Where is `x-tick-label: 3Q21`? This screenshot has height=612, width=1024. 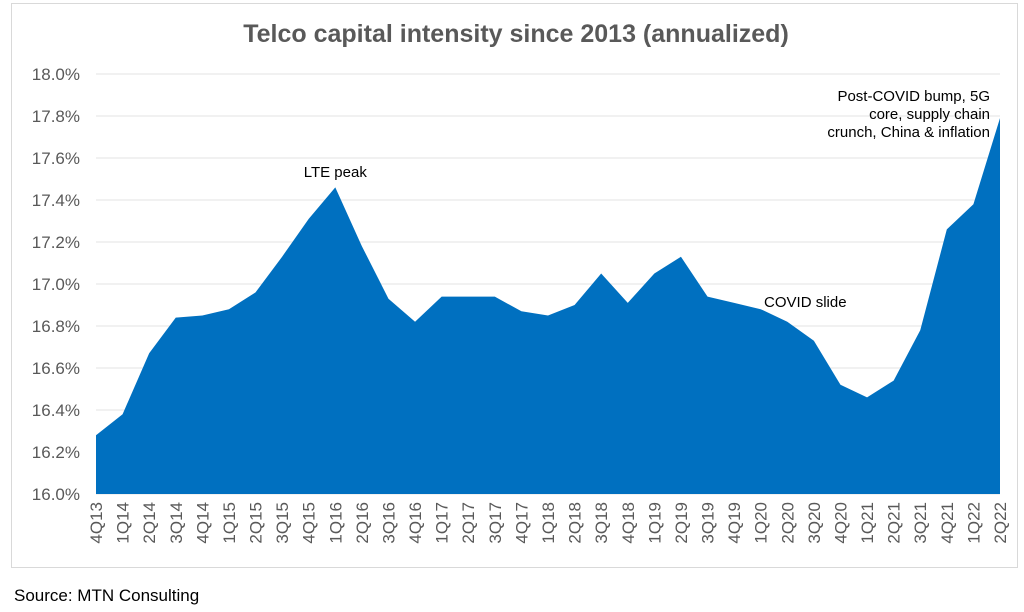 x-tick-label: 3Q21 is located at coordinates (920, 523).